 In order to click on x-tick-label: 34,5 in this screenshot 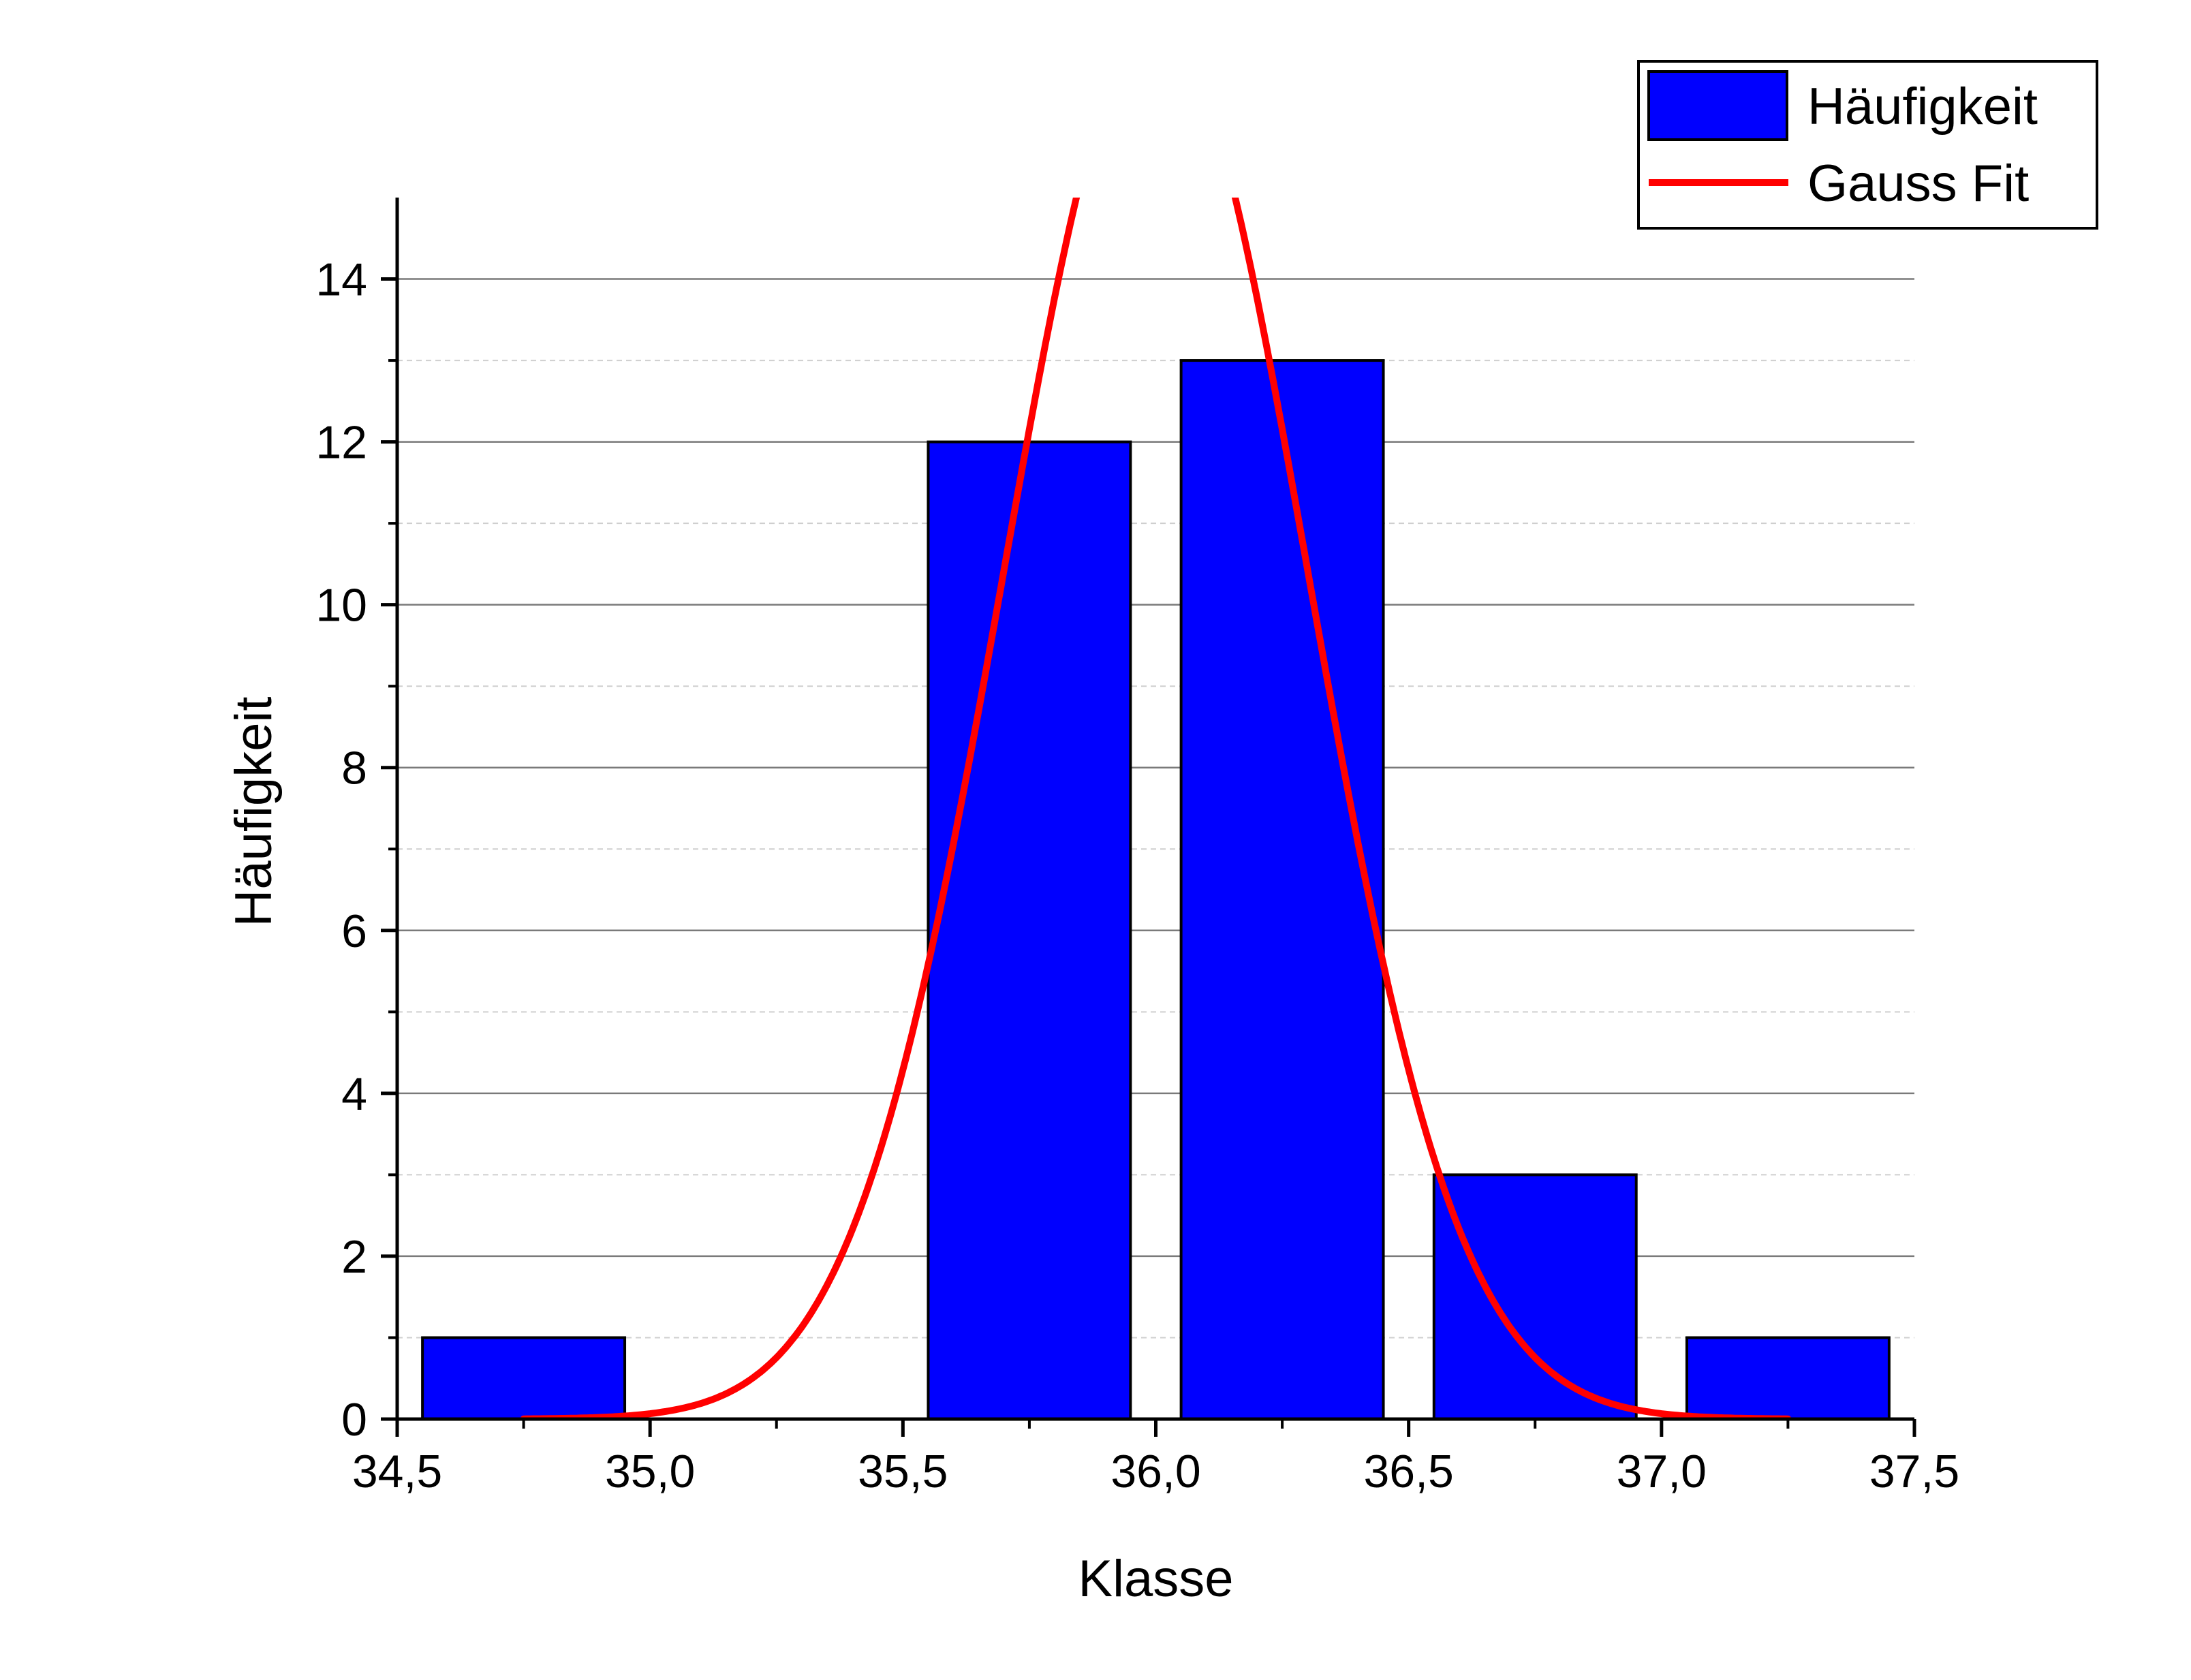, I will do `click(397, 1471)`.